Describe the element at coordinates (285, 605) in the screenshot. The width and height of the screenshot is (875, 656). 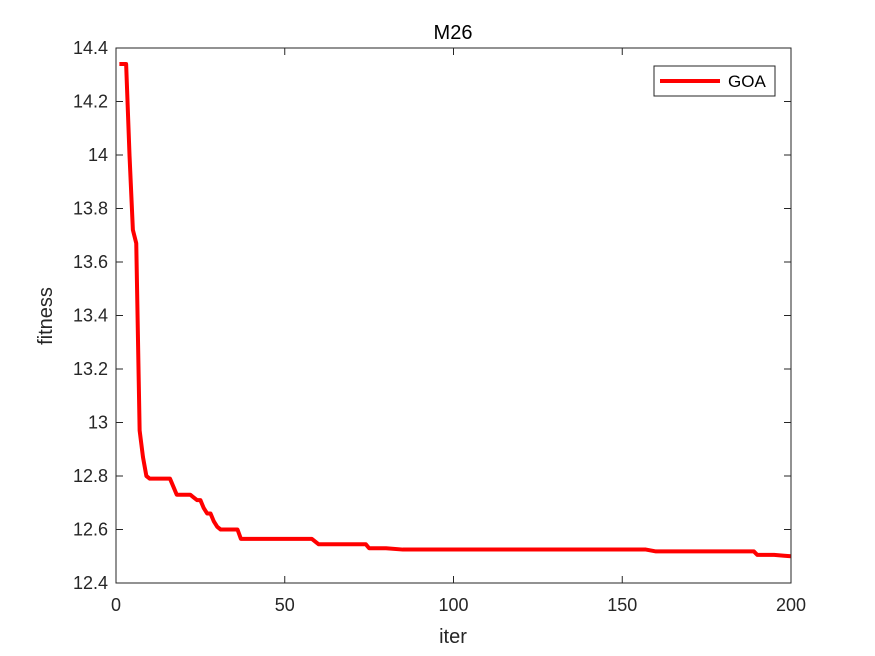
I see `x-tick-label: 50` at that location.